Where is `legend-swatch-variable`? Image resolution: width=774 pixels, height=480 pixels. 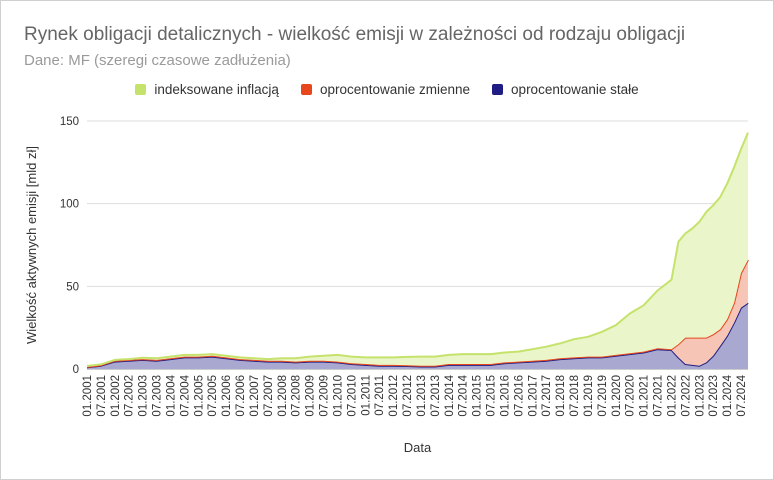 legend-swatch-variable is located at coordinates (306, 89).